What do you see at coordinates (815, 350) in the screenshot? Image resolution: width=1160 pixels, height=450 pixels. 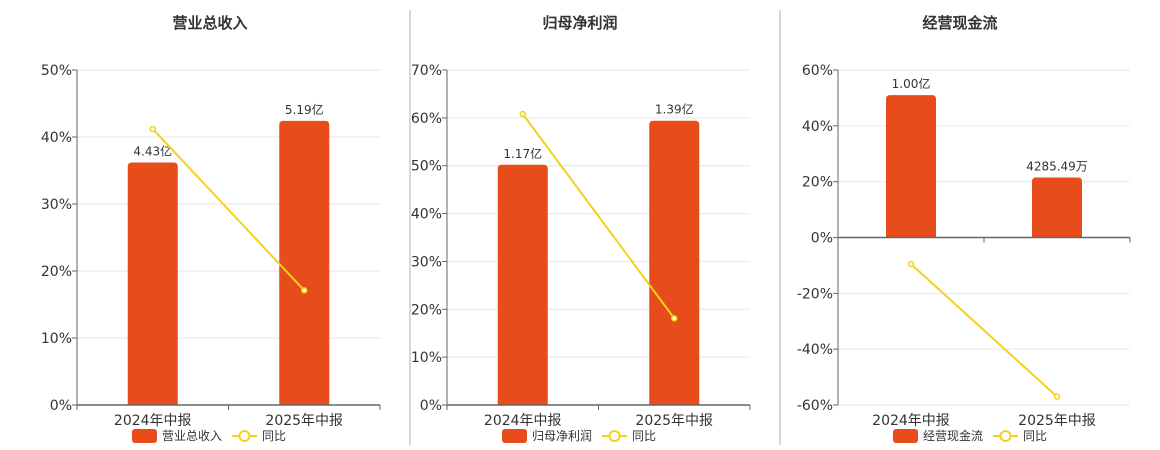 I see `y-tick-label: -40%` at bounding box center [815, 350].